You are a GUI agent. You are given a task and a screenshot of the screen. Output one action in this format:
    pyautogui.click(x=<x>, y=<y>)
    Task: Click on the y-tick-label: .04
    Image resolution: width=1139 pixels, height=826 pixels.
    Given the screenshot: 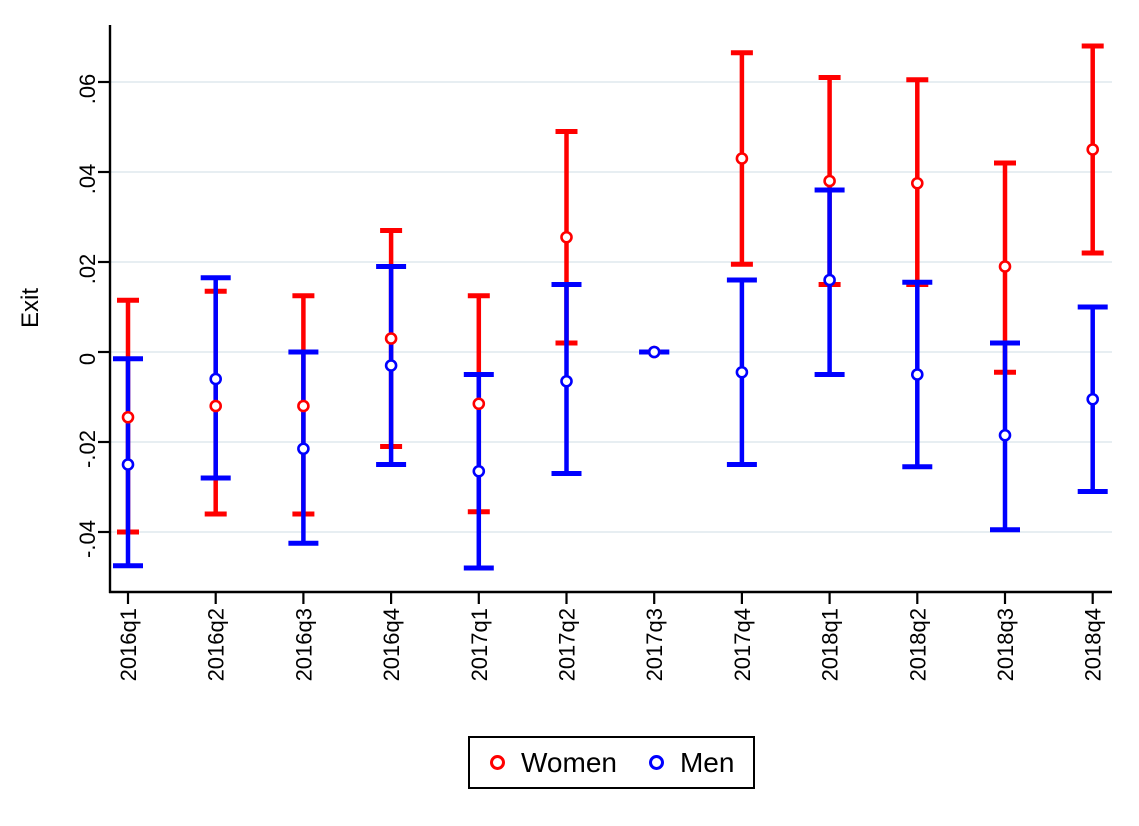 What is the action you would take?
    pyautogui.click(x=87, y=179)
    